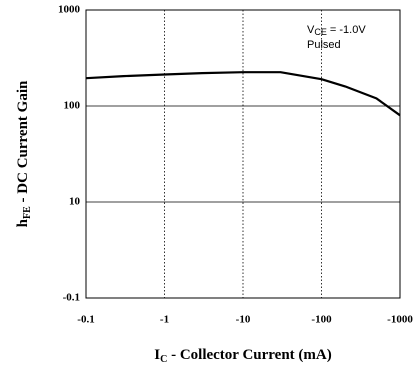 This screenshot has width=419, height=372. What do you see at coordinates (336, 30) in the screenshot?
I see `annotation: VCE = -1.0V` at bounding box center [336, 30].